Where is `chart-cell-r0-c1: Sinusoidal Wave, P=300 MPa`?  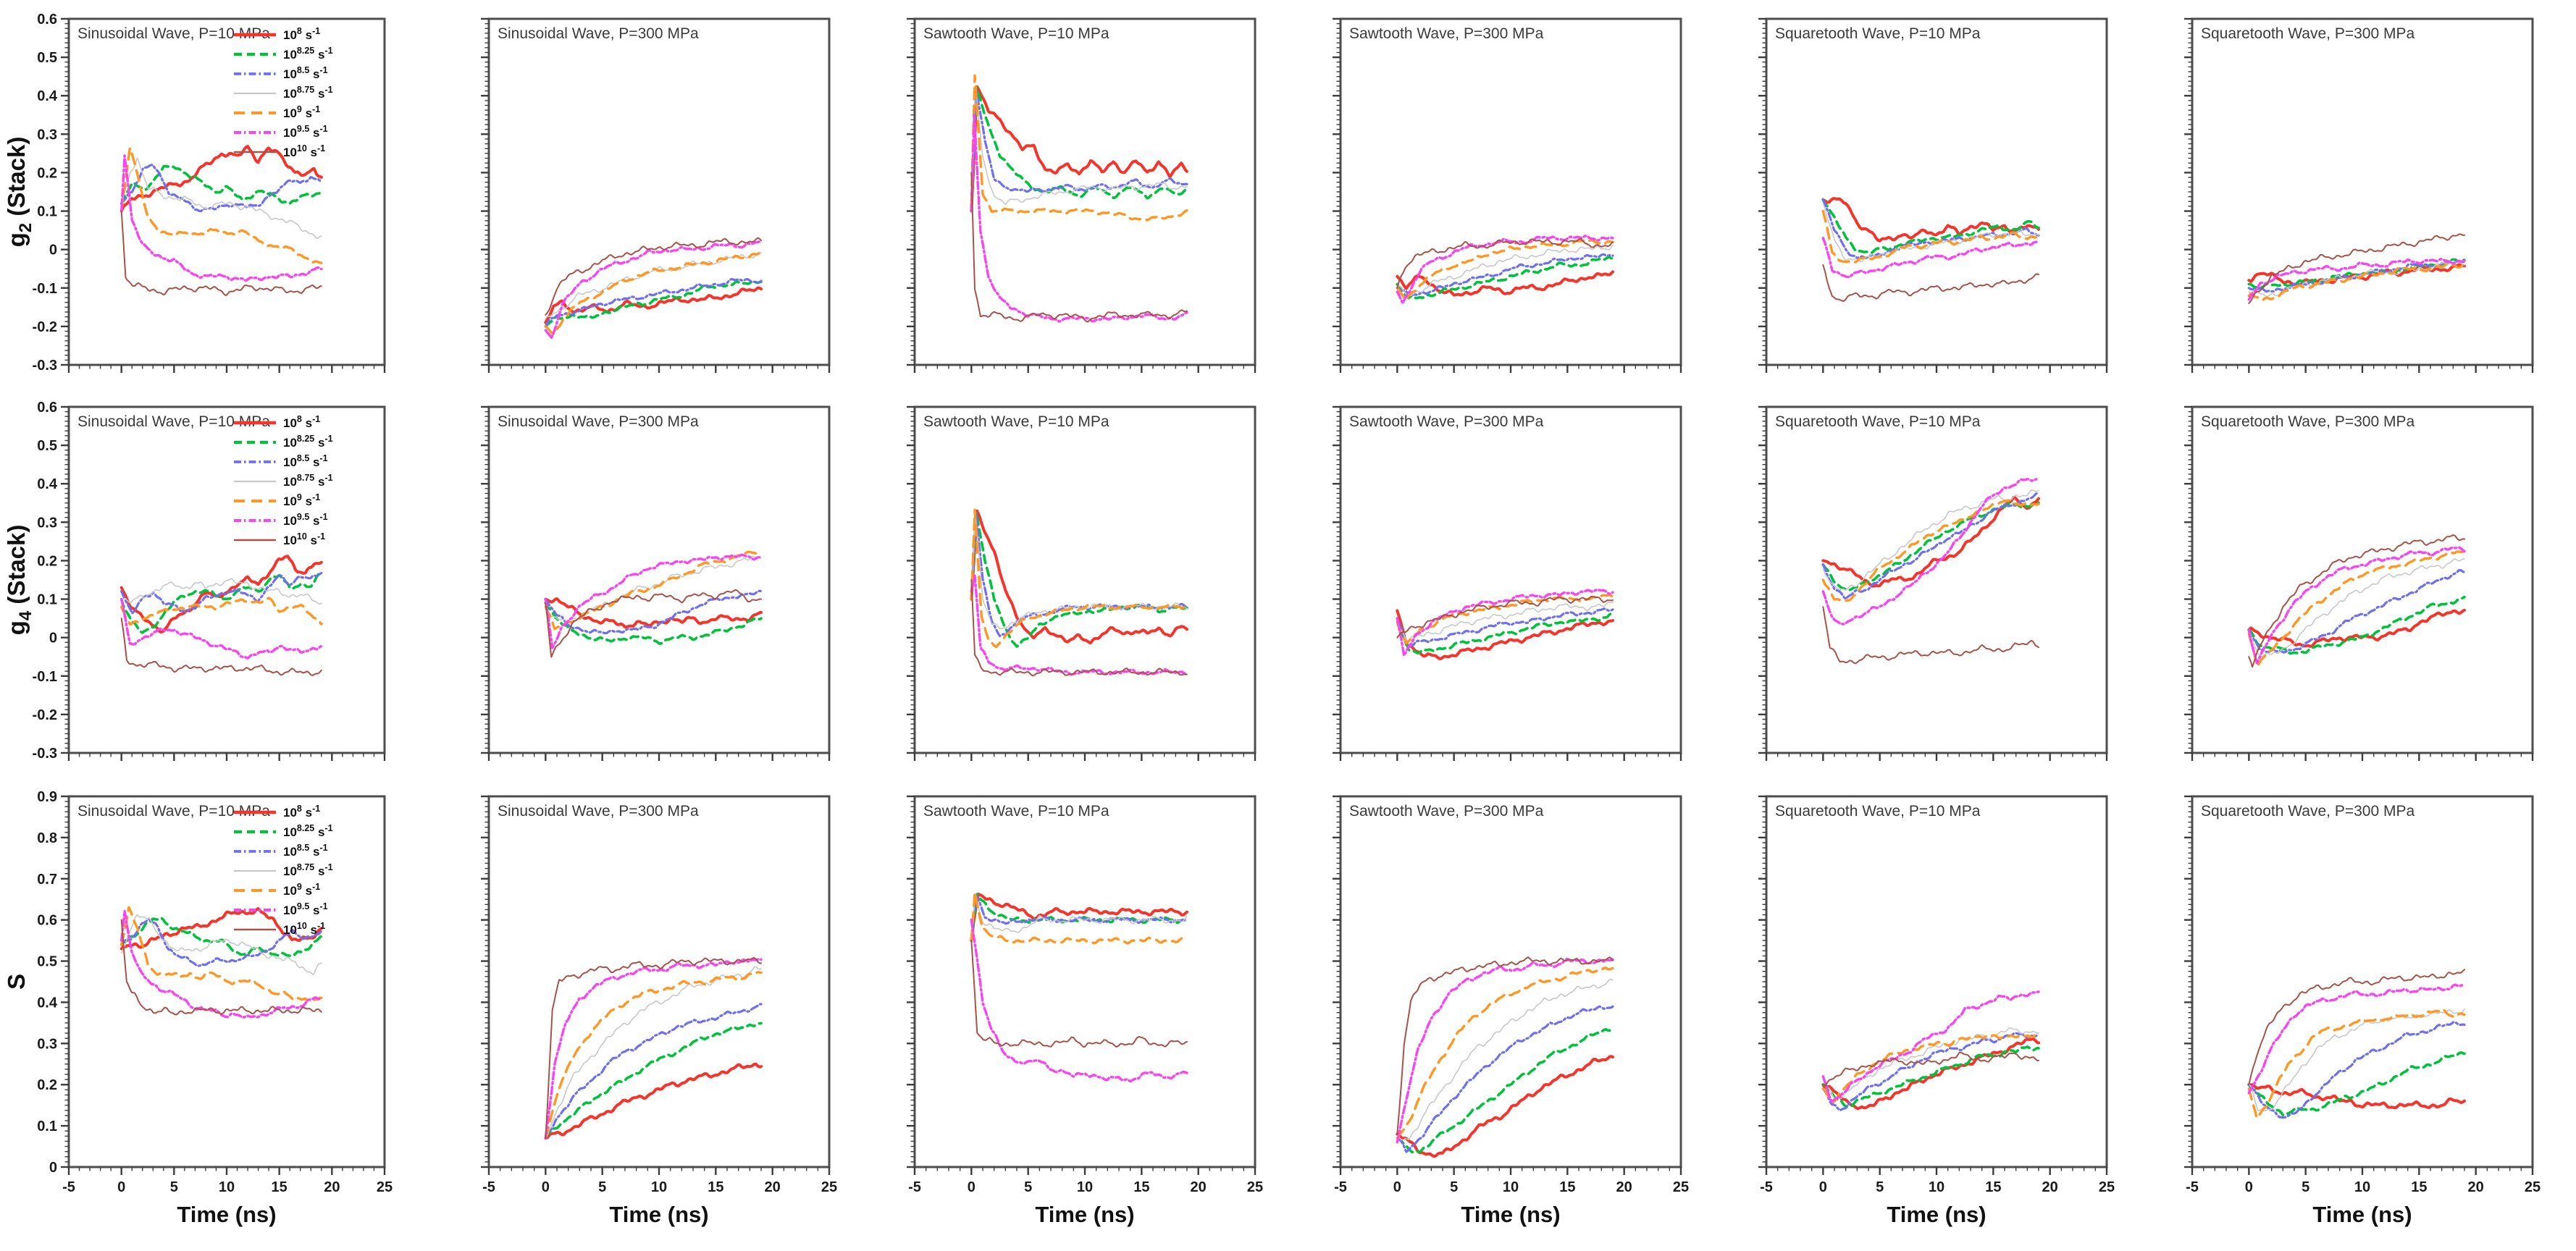 chart-cell-r0-c1: Sinusoidal Wave, P=300 MPa is located at coordinates (658, 192).